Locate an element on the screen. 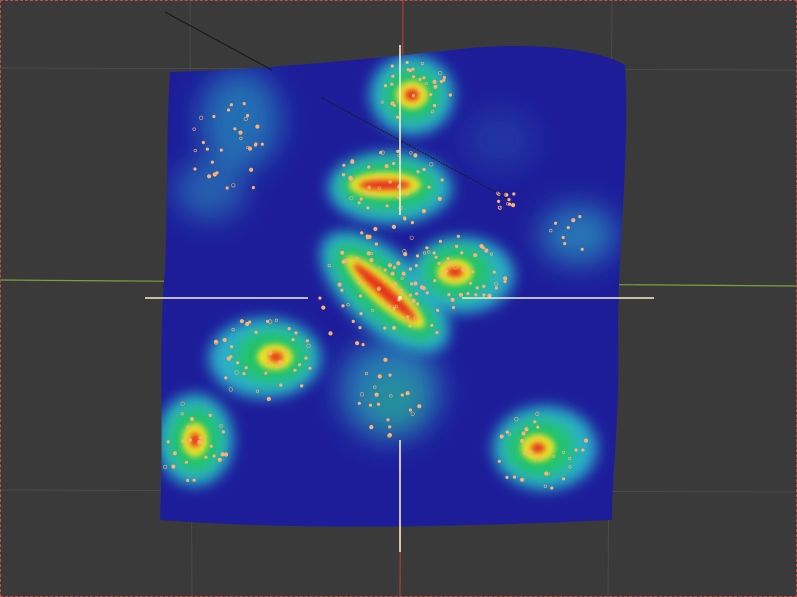 The image size is (797, 597). hotspot-center-diagonal is located at coordinates (385, 292).